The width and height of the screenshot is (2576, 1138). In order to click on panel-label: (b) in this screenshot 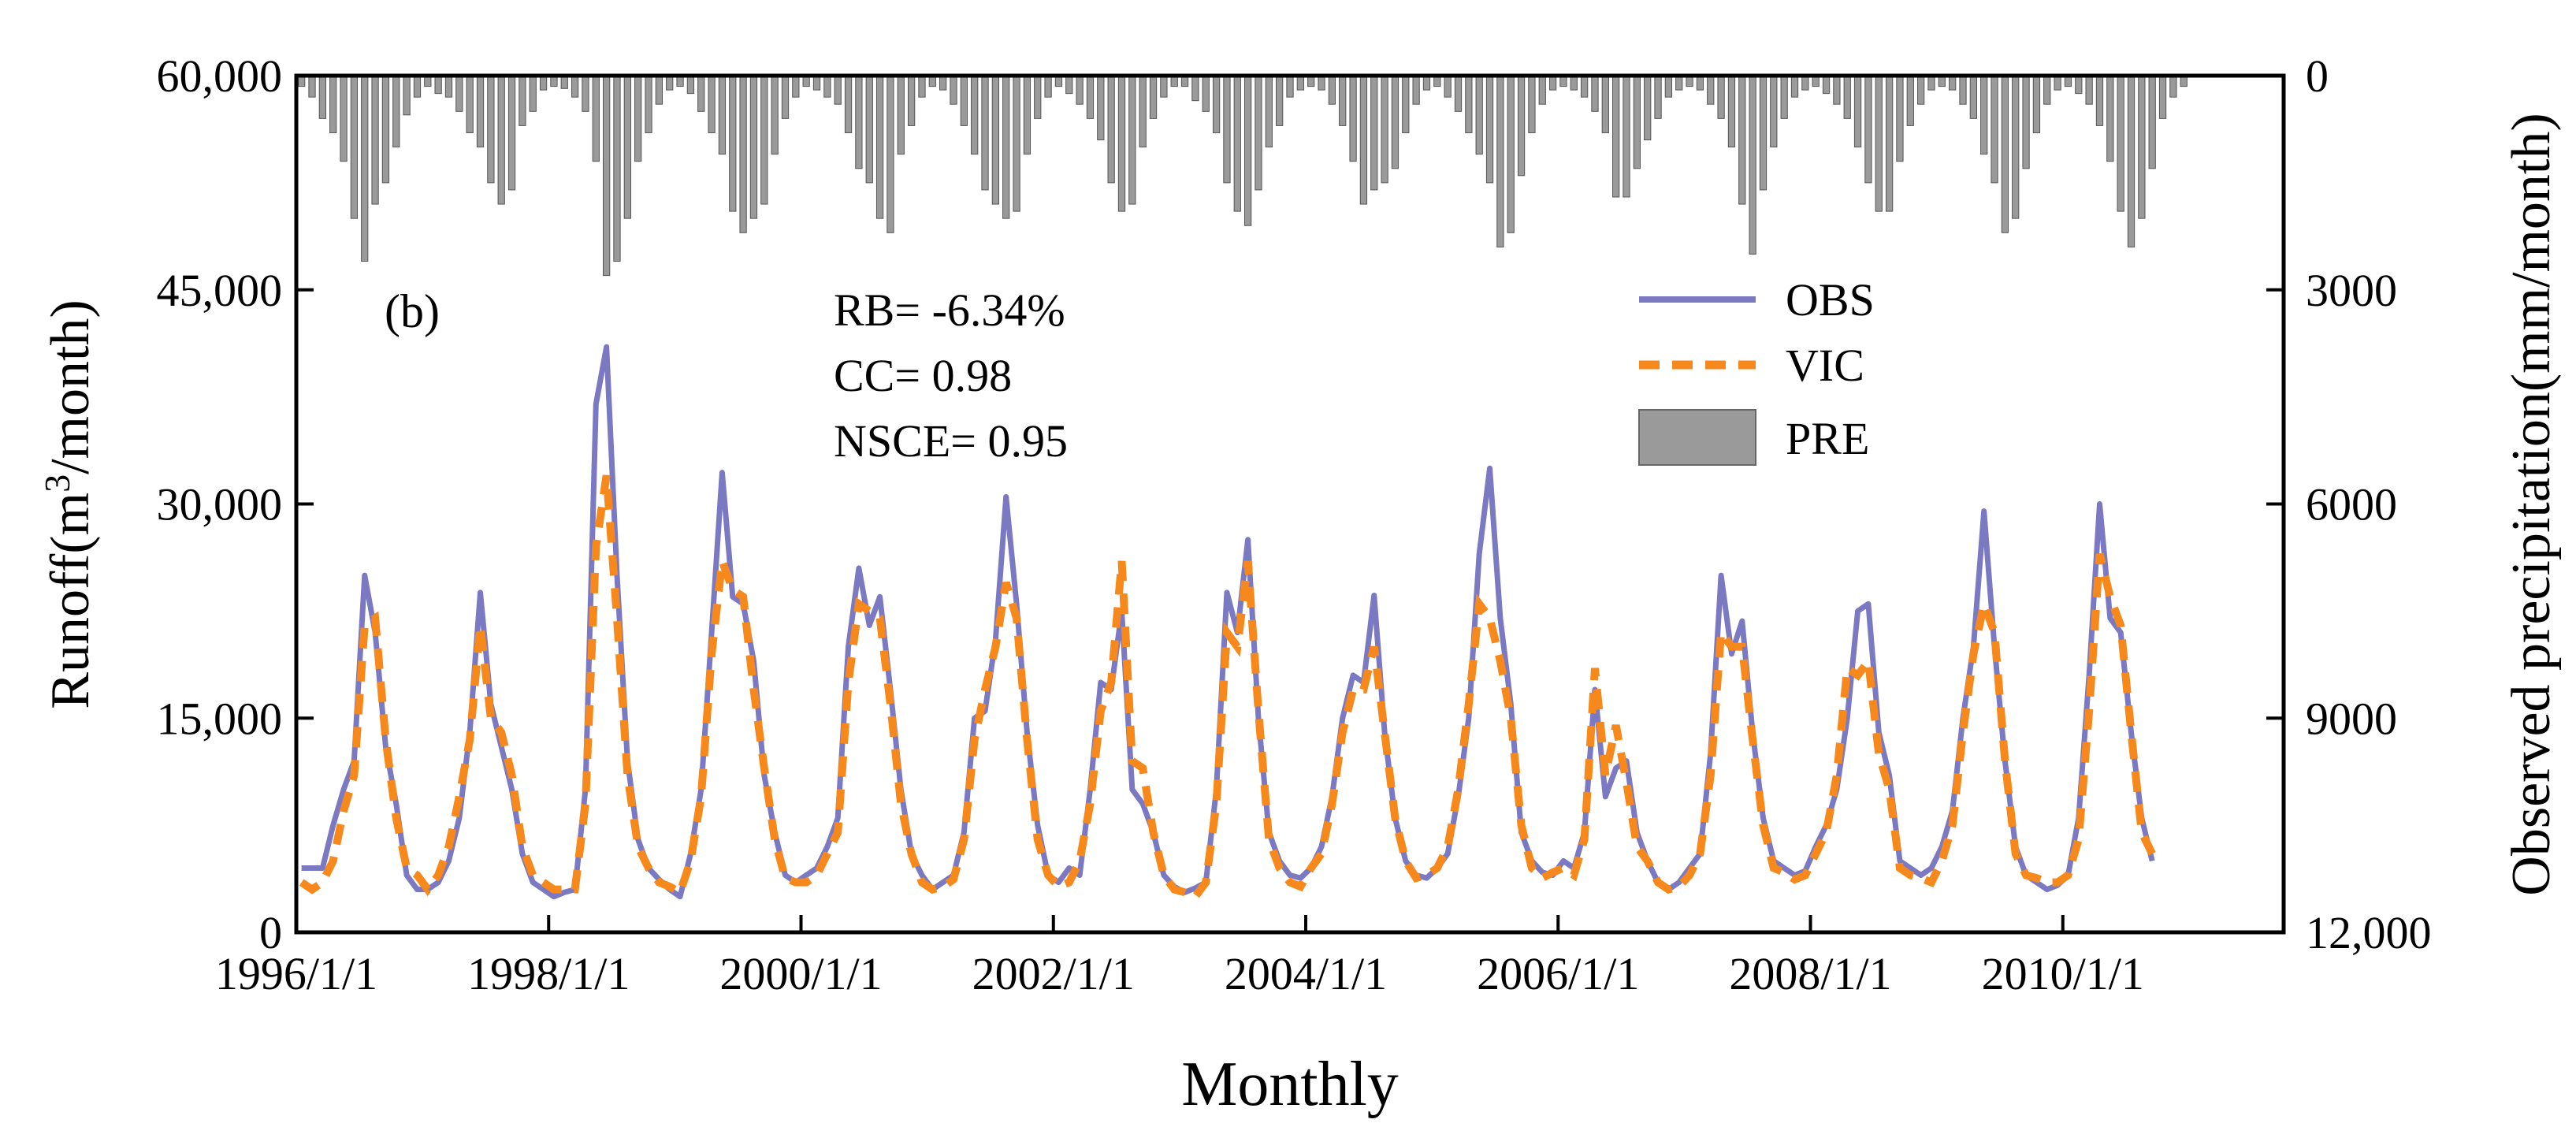, I will do `click(412, 311)`.